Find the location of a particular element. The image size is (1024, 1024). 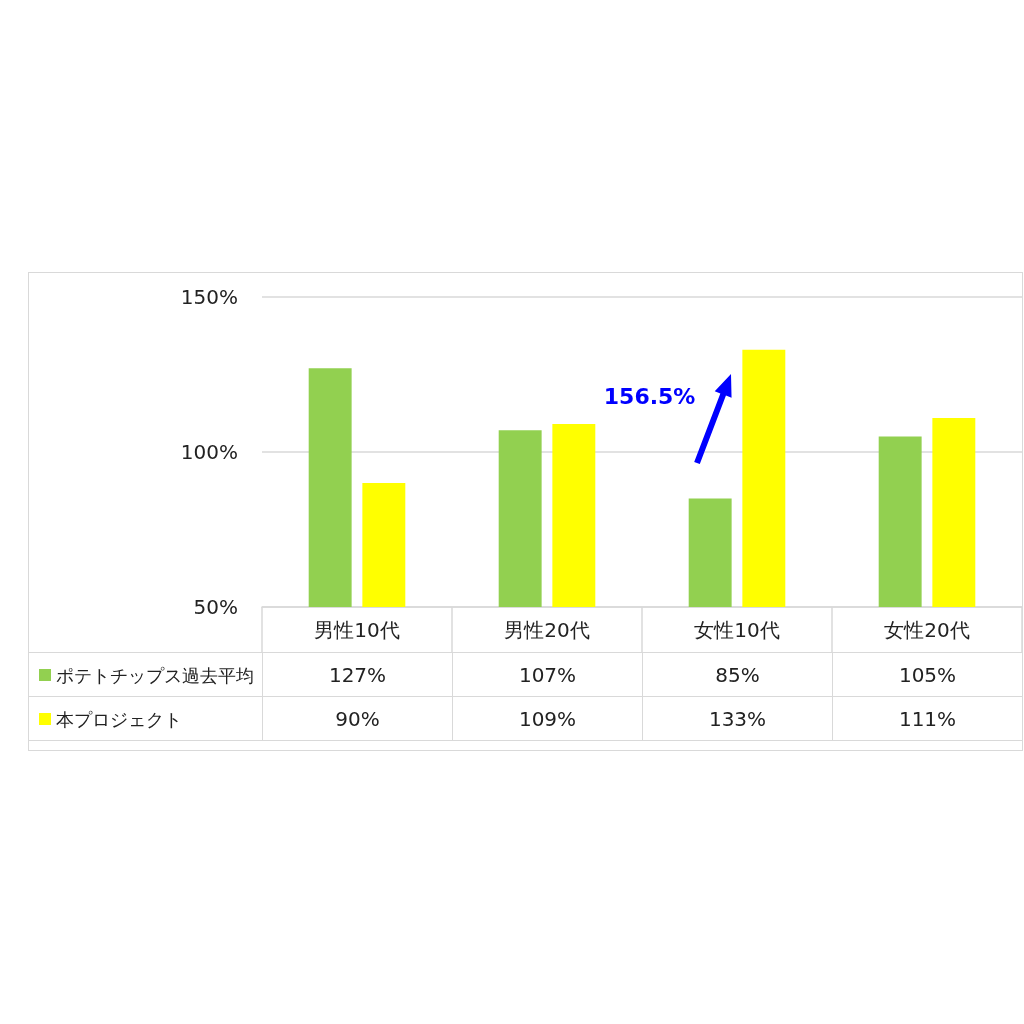

data-label: 109% is located at coordinates (547, 718).